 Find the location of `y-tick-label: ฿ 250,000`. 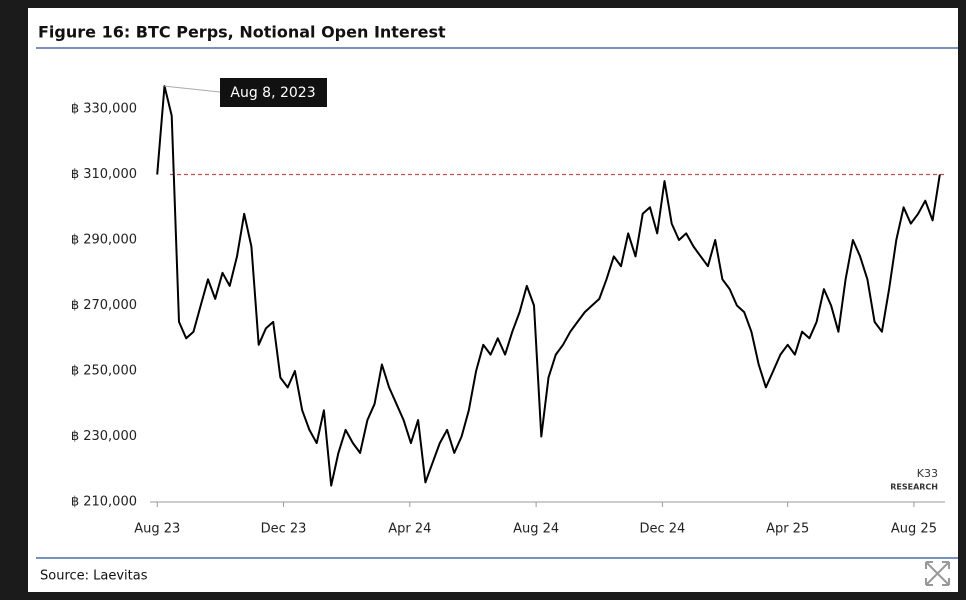

y-tick-label: ฿ 250,000 is located at coordinates (104, 371).